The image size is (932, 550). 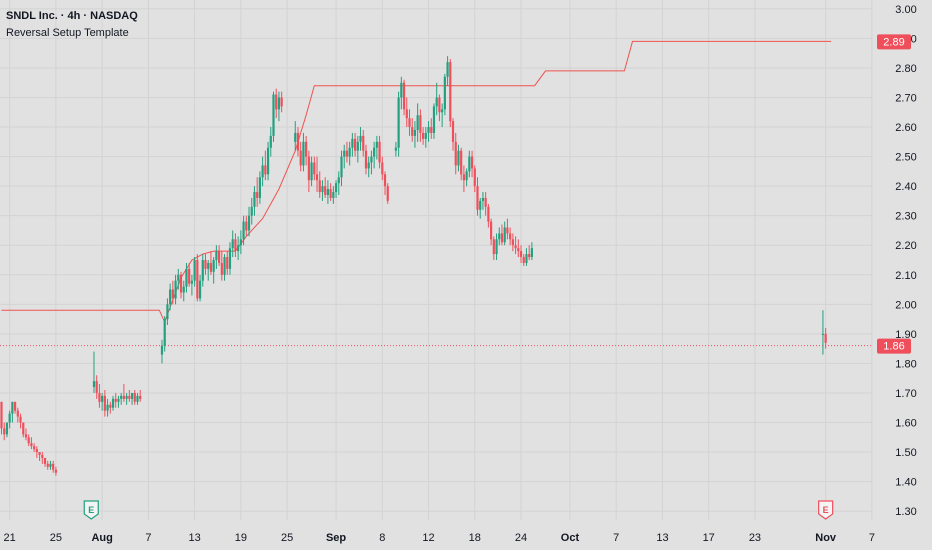 I want to click on symbol-title: SNDL Inc. · 4h · NASDAQ, so click(x=72, y=16).